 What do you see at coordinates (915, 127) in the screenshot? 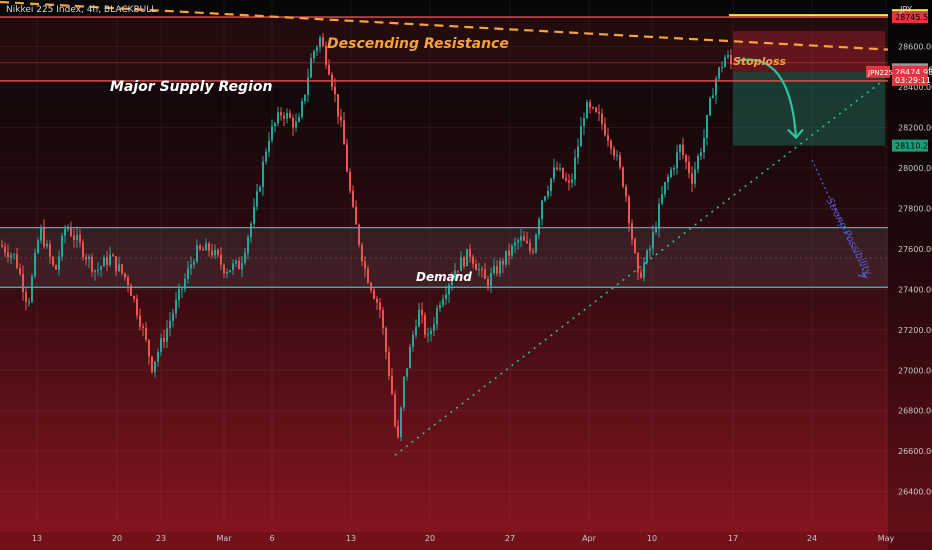
I see `y-tick-label: 28200.00` at bounding box center [915, 127].